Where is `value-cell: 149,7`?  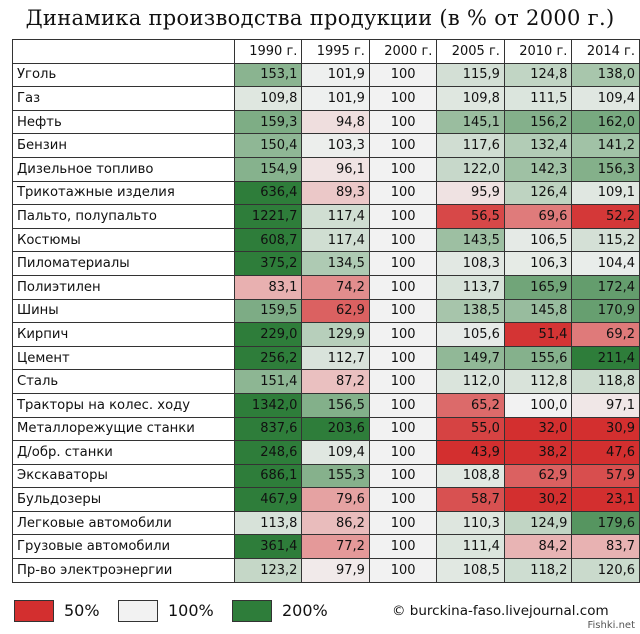
value-cell: 149,7 is located at coordinates (470, 358).